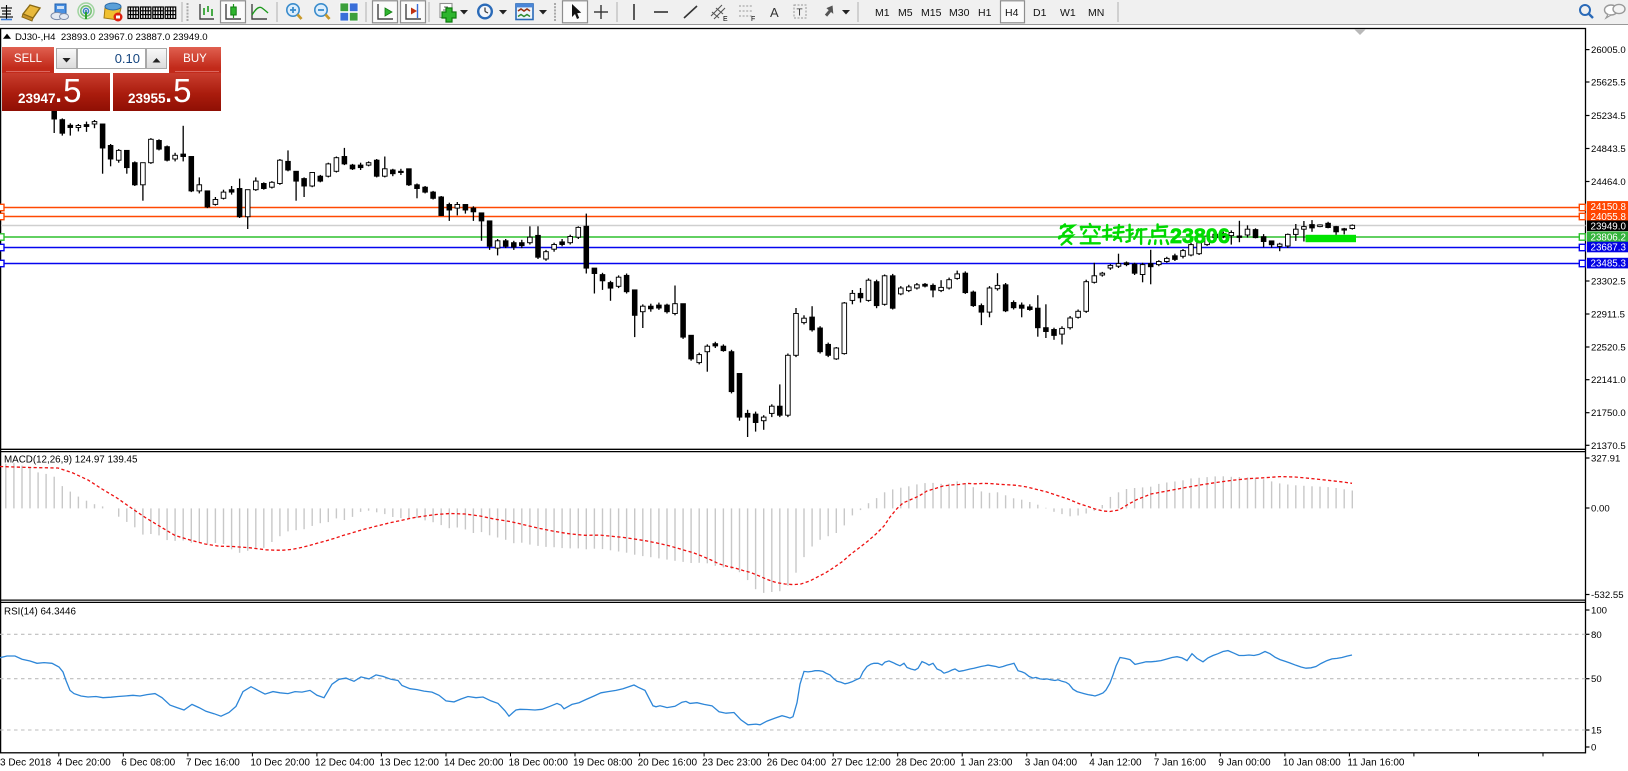 The height and width of the screenshot is (771, 1628). Describe the element at coordinates (148, 763) in the screenshot. I see `svg-text: 6 Dec 08:00` at that location.